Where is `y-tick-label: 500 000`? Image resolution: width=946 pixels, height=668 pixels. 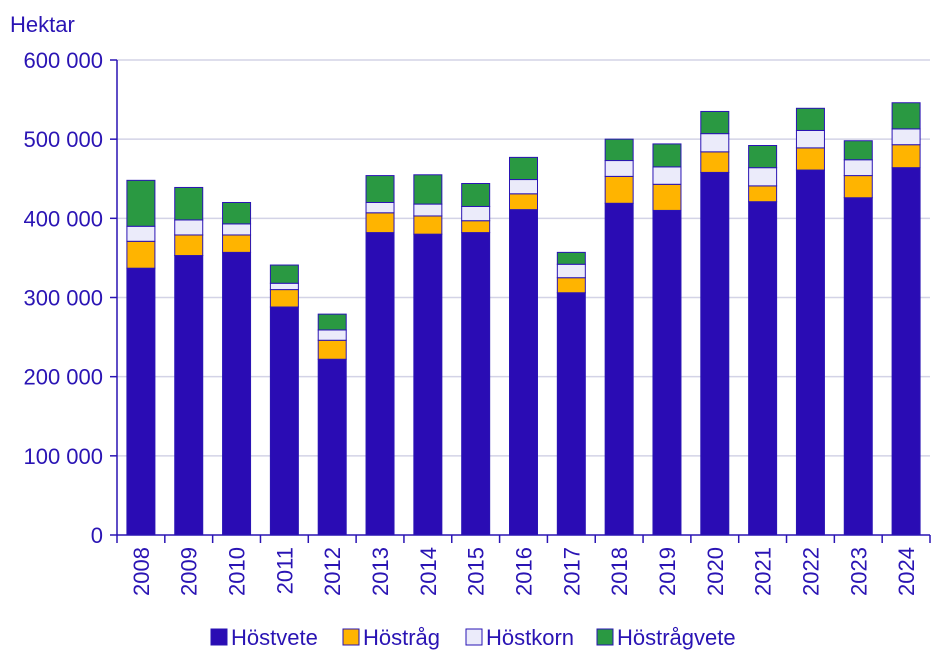
y-tick-label: 500 000 is located at coordinates (63, 139).